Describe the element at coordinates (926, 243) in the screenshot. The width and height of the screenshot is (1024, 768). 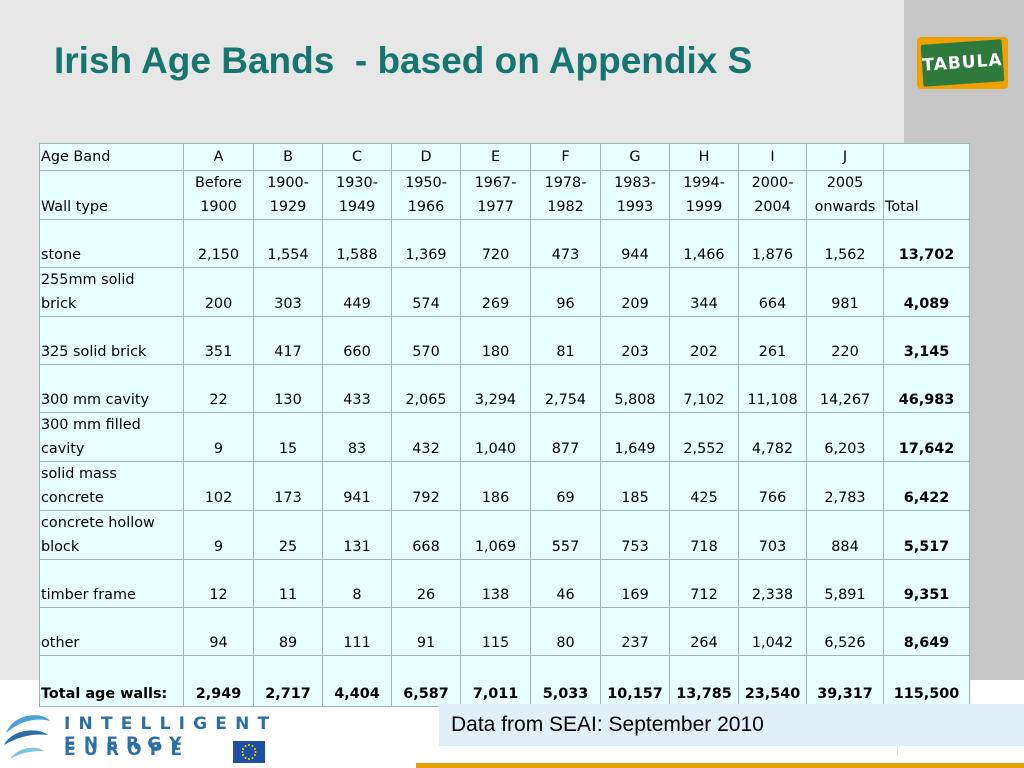
I see `row-total-cell: 13,702` at that location.